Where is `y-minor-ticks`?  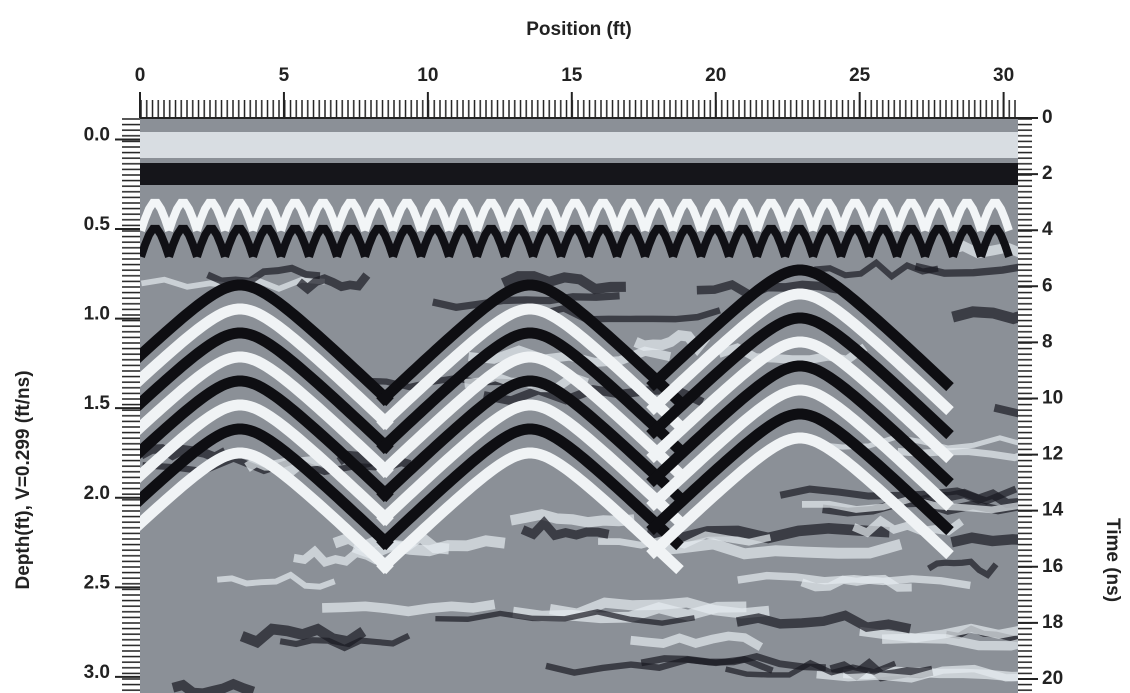
y-minor-ticks is located at coordinates (131, 405).